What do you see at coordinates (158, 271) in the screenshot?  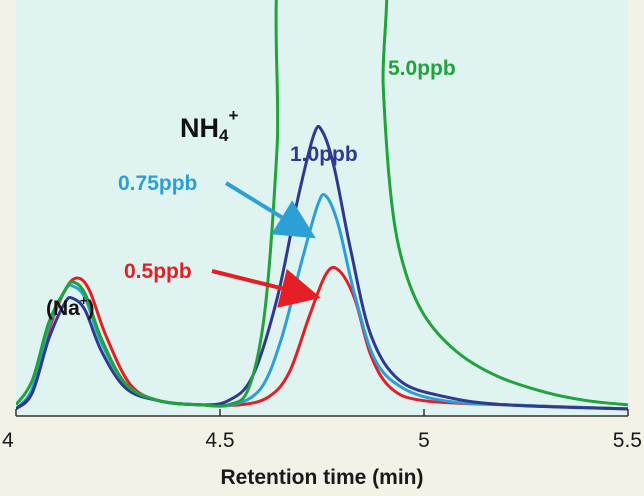 I see `label-0-5ppb: 0.5ppb` at bounding box center [158, 271].